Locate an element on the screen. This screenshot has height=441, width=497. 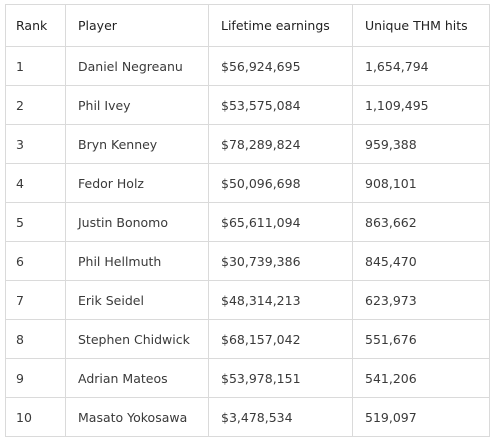
cell-rank: 5 is located at coordinates (35, 222).